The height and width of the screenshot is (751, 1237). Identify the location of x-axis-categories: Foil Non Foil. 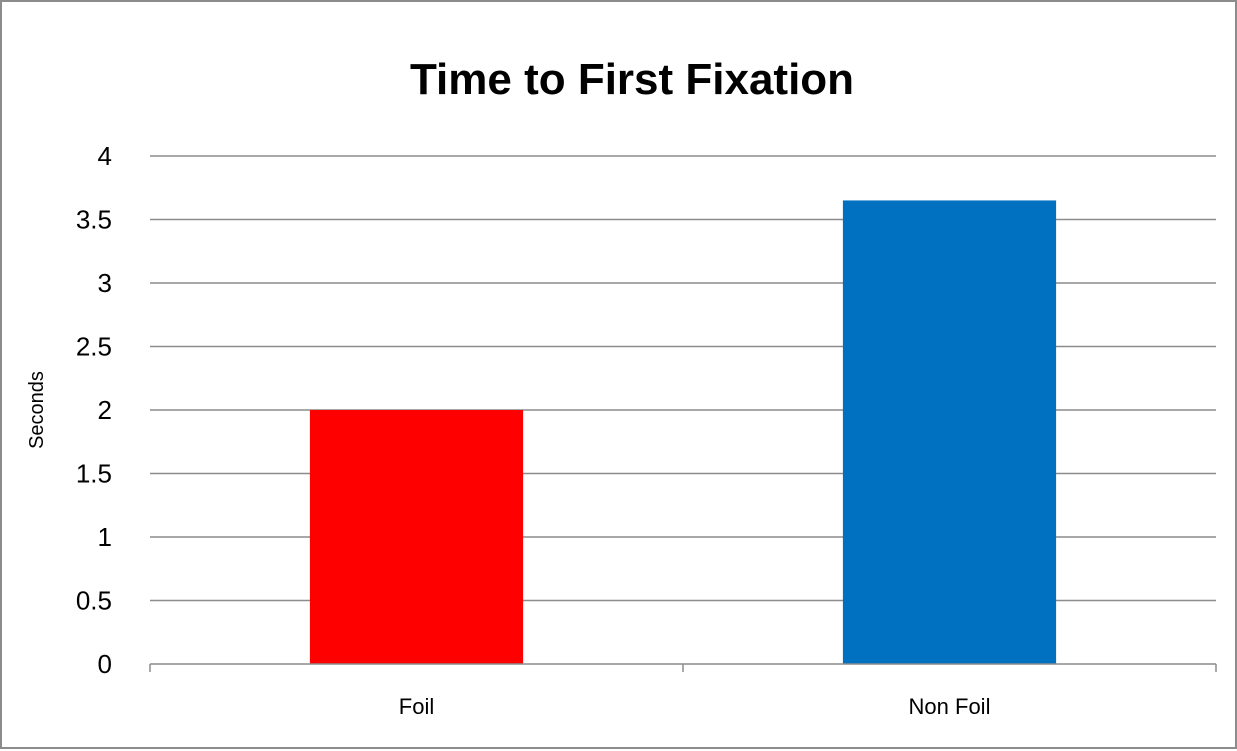
(695, 706).